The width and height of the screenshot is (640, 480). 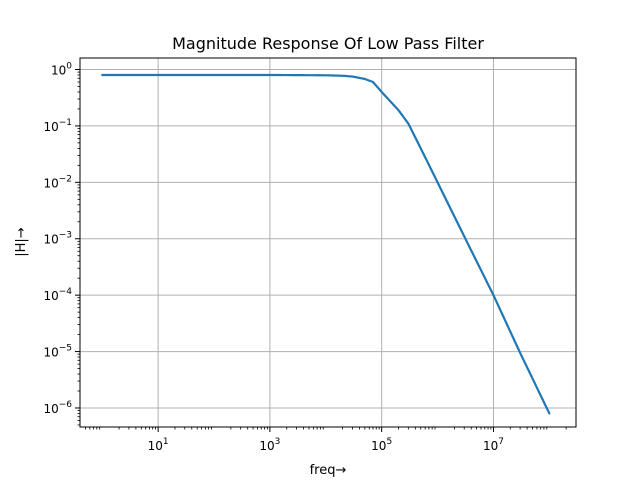 I want to click on tick-label-exponent: −3, so click(x=65, y=236).